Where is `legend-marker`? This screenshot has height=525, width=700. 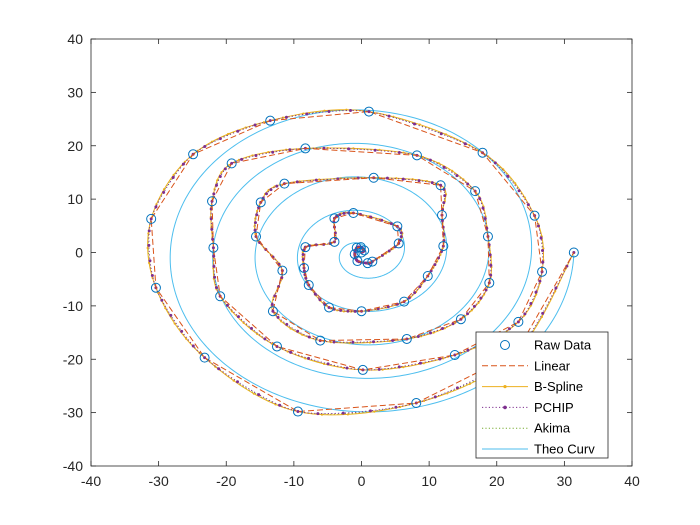
legend-marker is located at coordinates (505, 407).